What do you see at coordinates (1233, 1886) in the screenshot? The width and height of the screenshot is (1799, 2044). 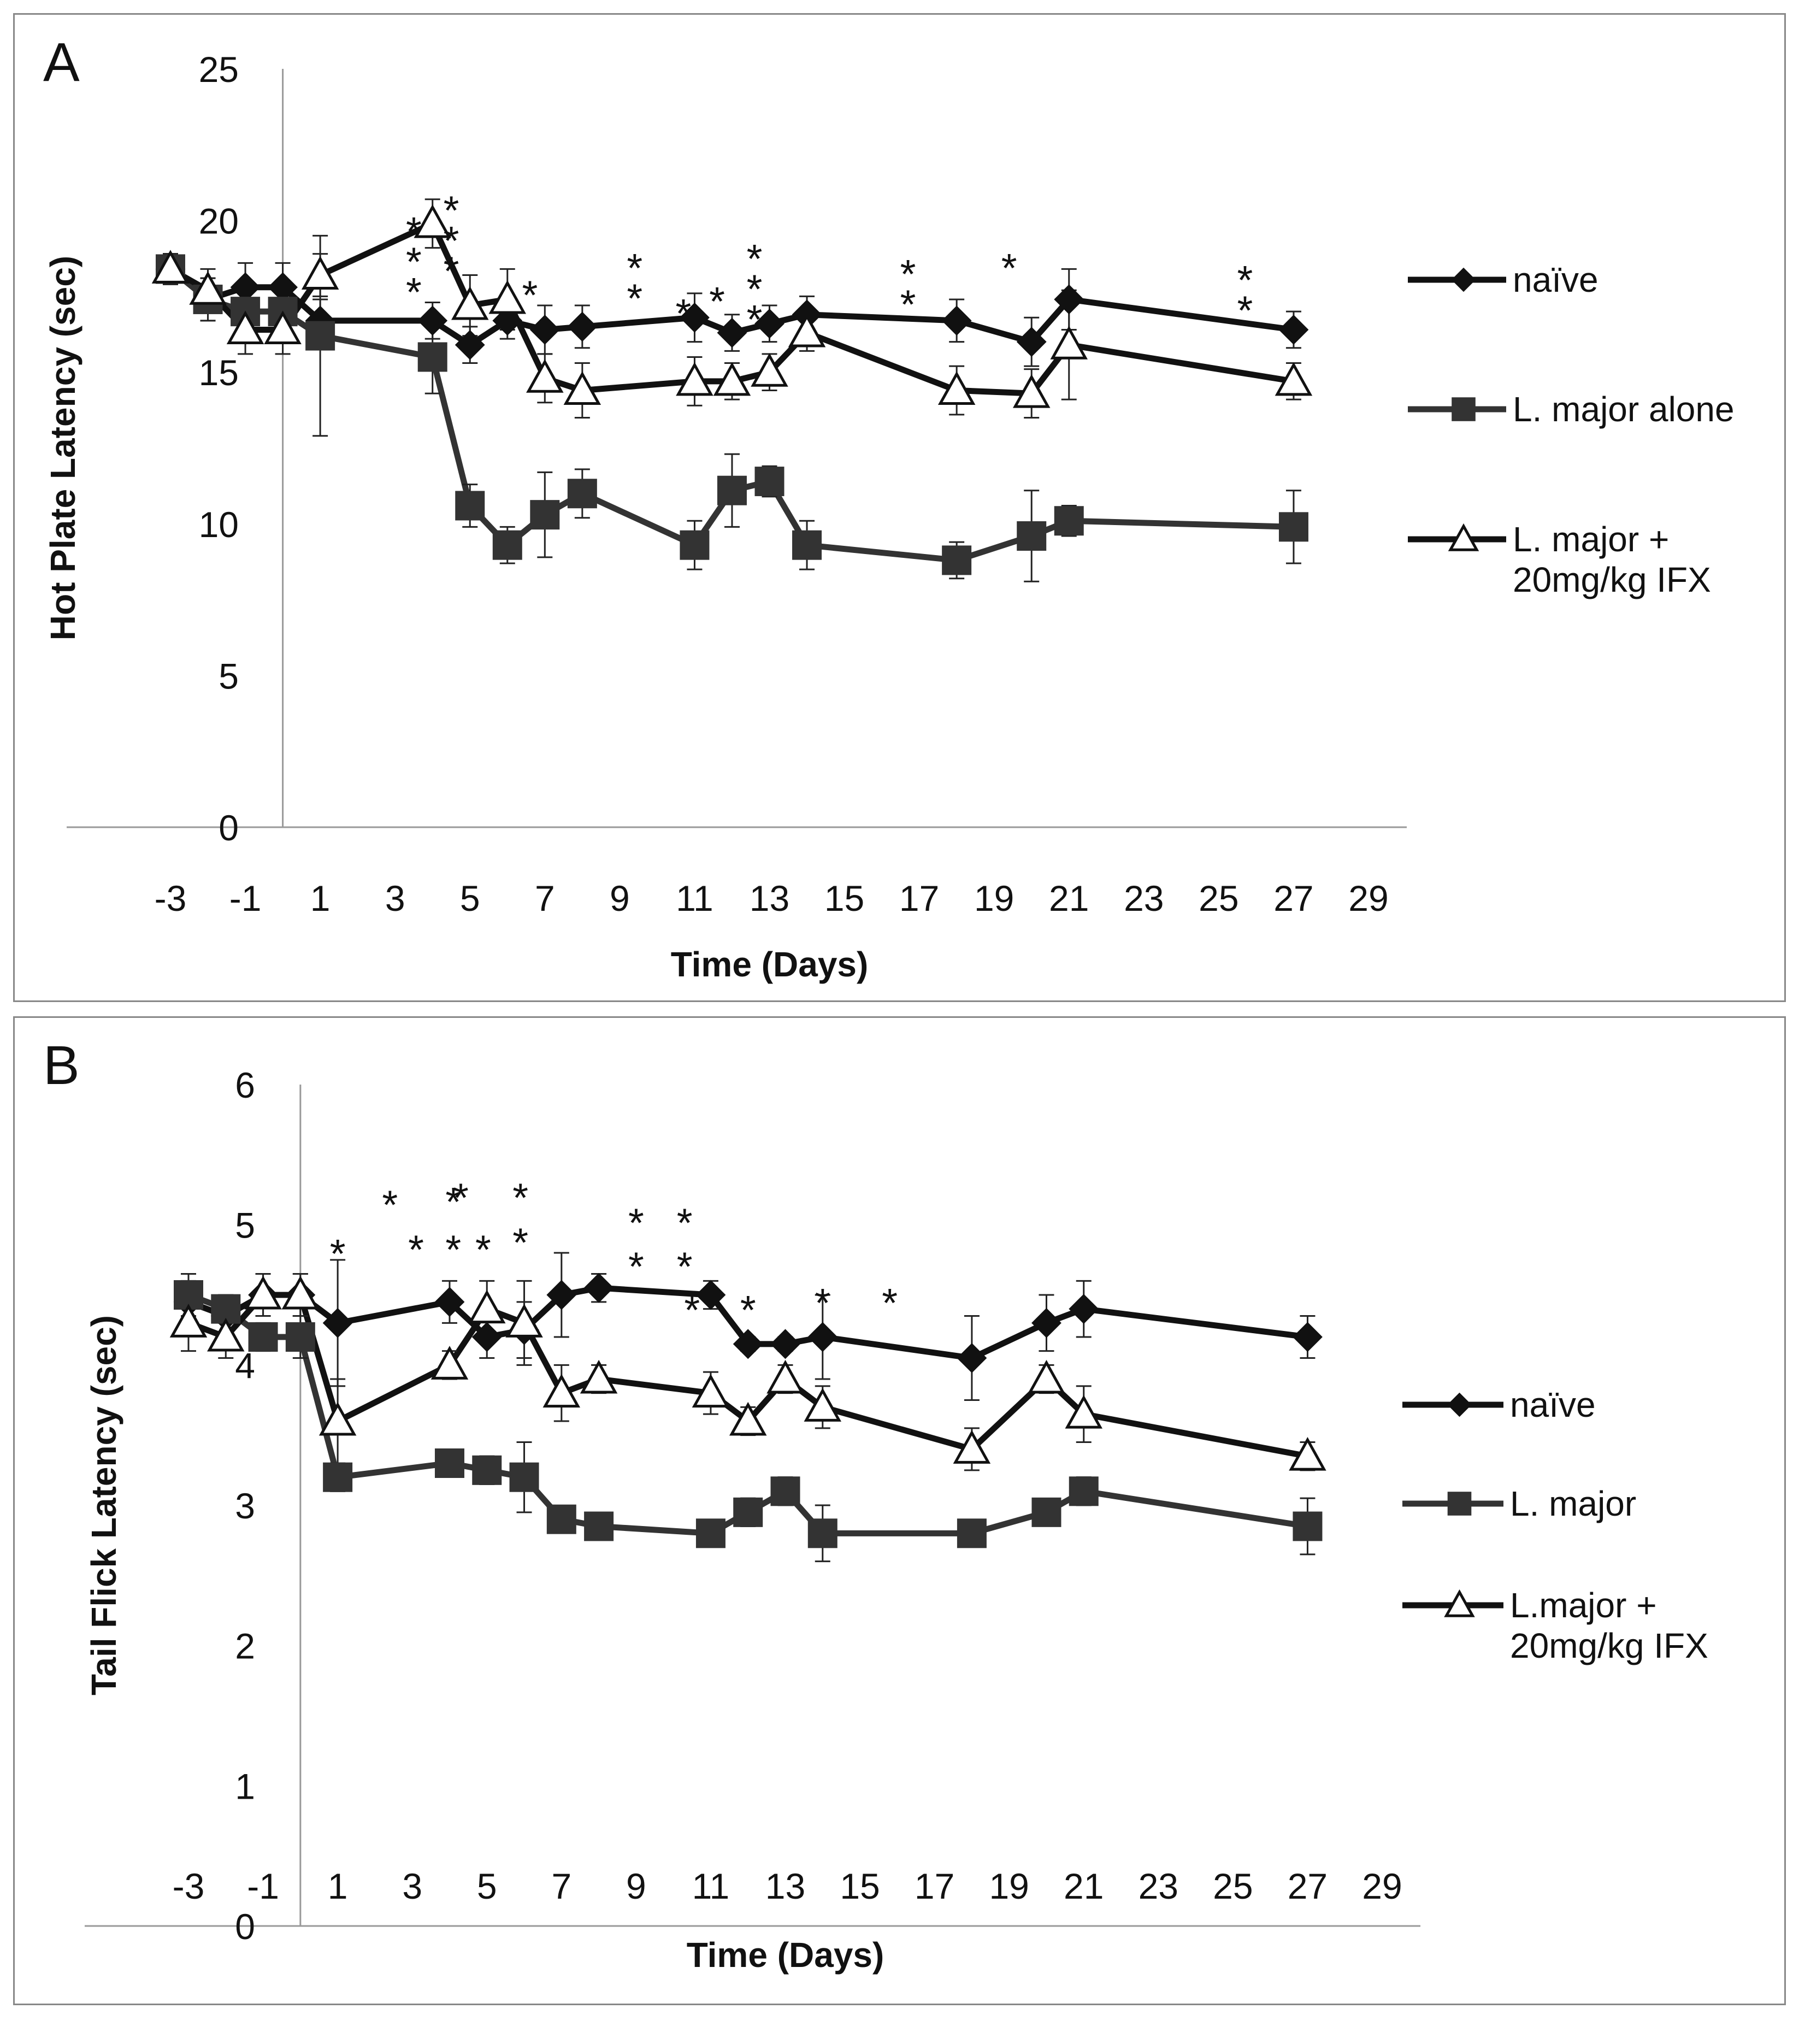 I see `x-tick-label: 25` at bounding box center [1233, 1886].